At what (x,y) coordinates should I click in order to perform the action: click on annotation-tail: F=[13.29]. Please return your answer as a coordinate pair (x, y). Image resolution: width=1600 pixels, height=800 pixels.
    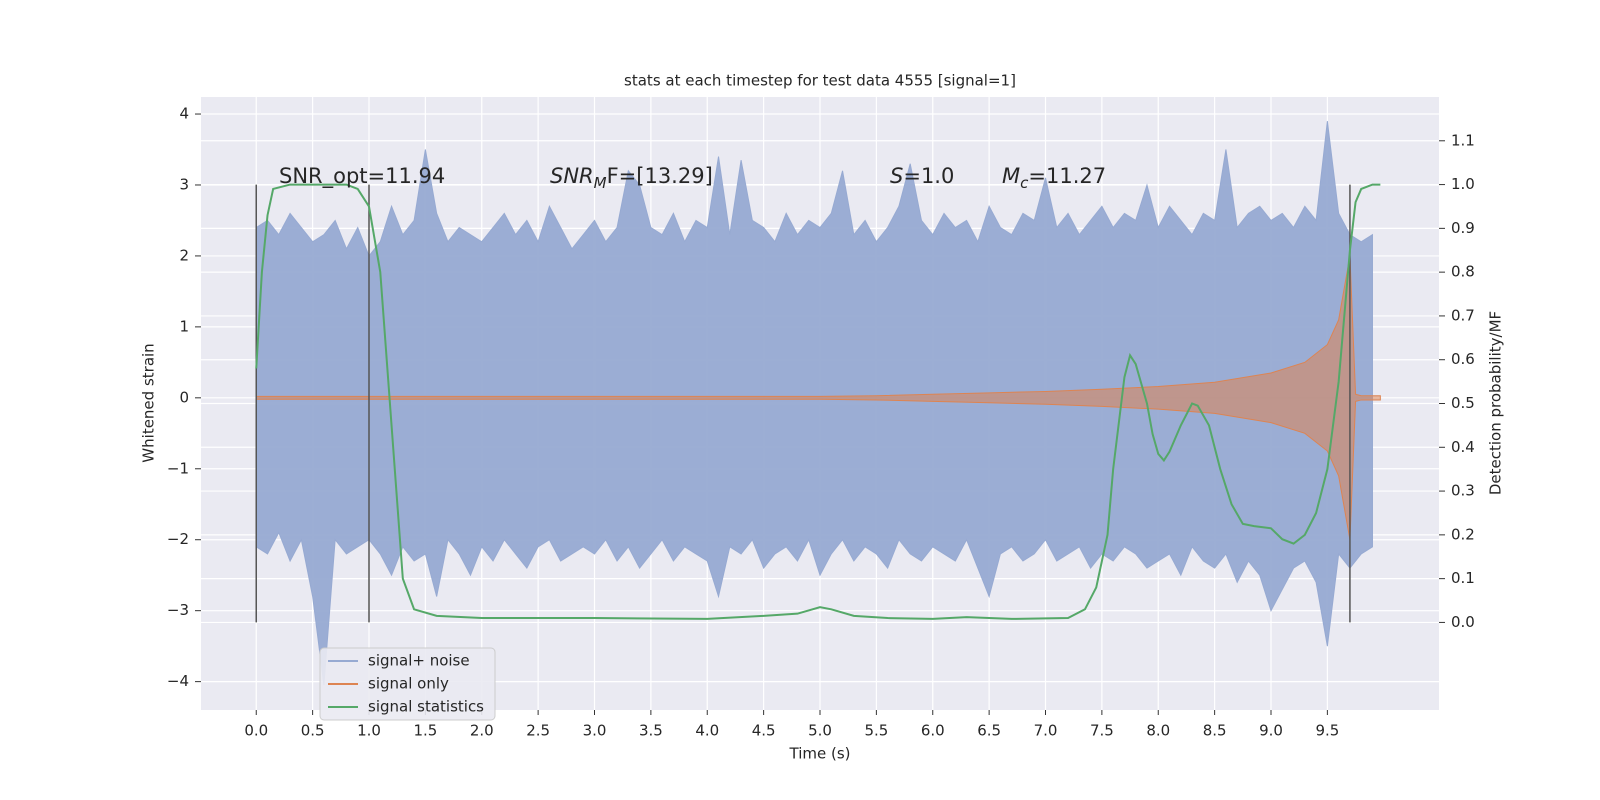
    Looking at the image, I should click on (660, 176).